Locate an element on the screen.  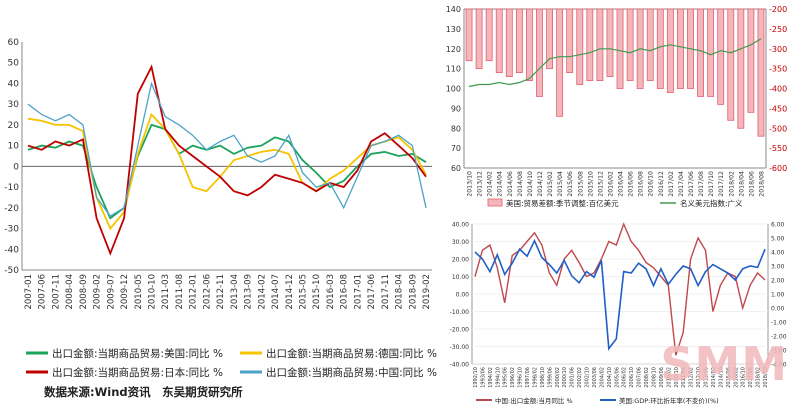
left-tick-label: -20.00 is located at coordinates (460, 330).